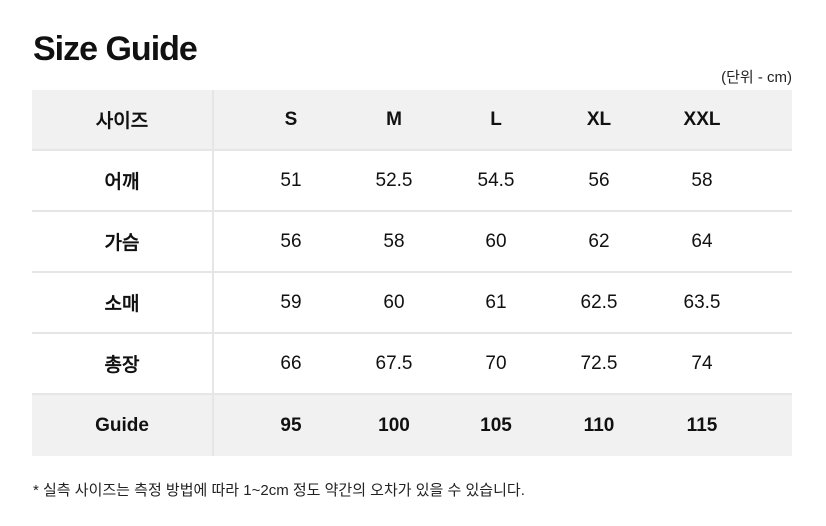 This screenshot has height=526, width=826. What do you see at coordinates (123, 180) in the screenshot?
I see `row-label: 어깨` at bounding box center [123, 180].